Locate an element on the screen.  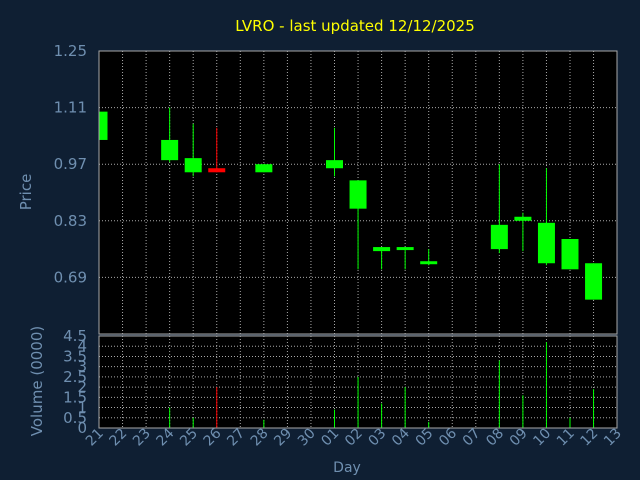
x-axis-label: Day is located at coordinates (347, 468).